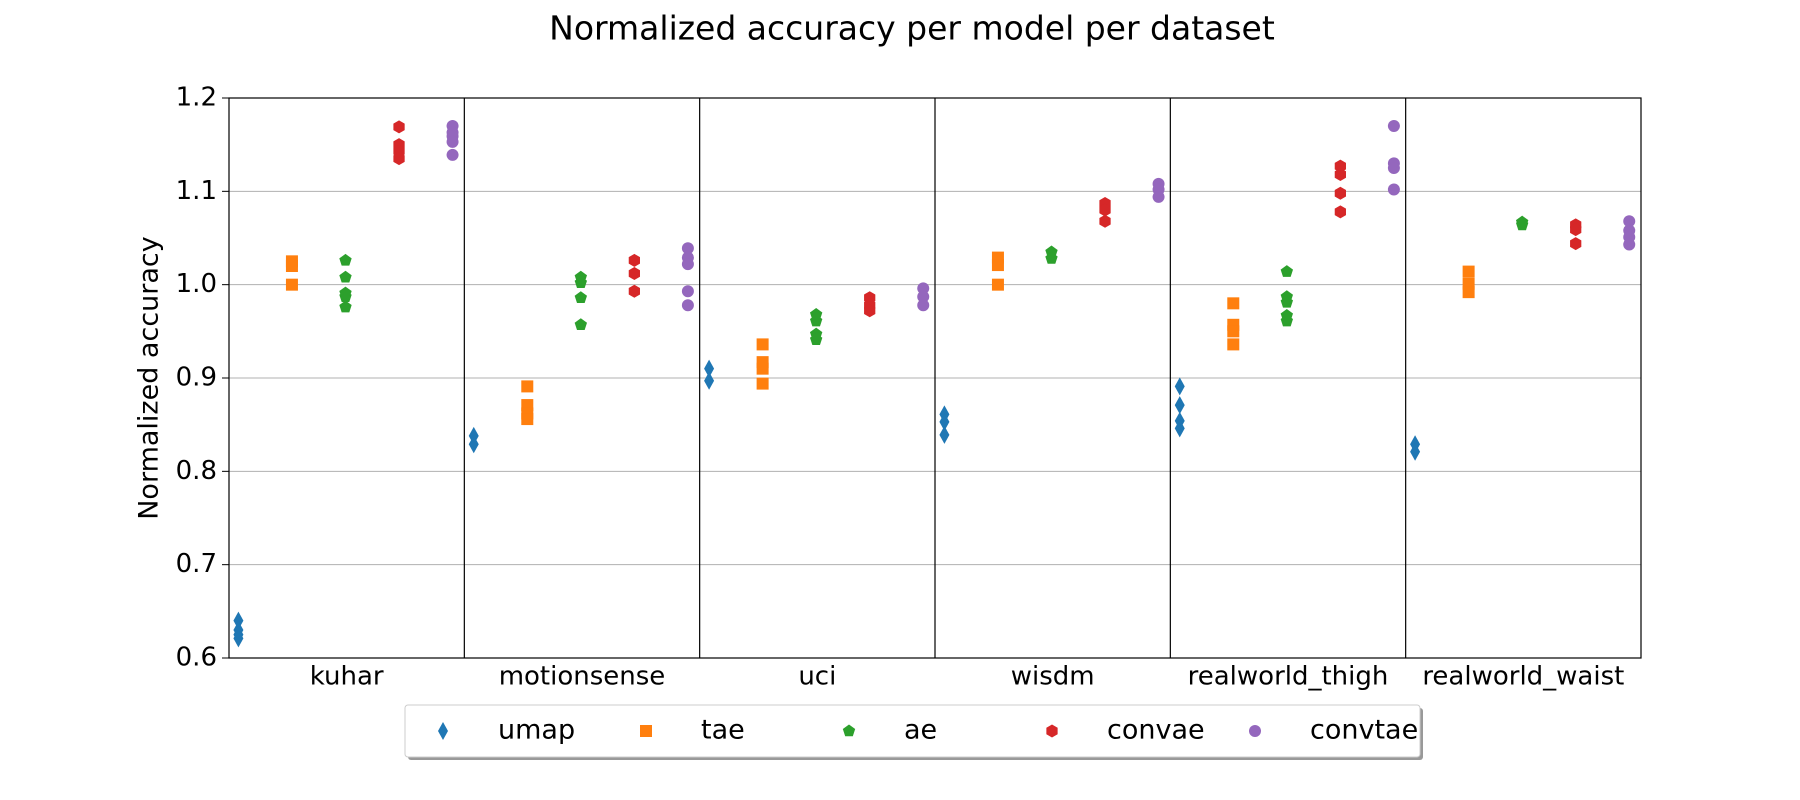  What do you see at coordinates (196, 284) in the screenshot?
I see `y-tick-label: 1.0` at bounding box center [196, 284].